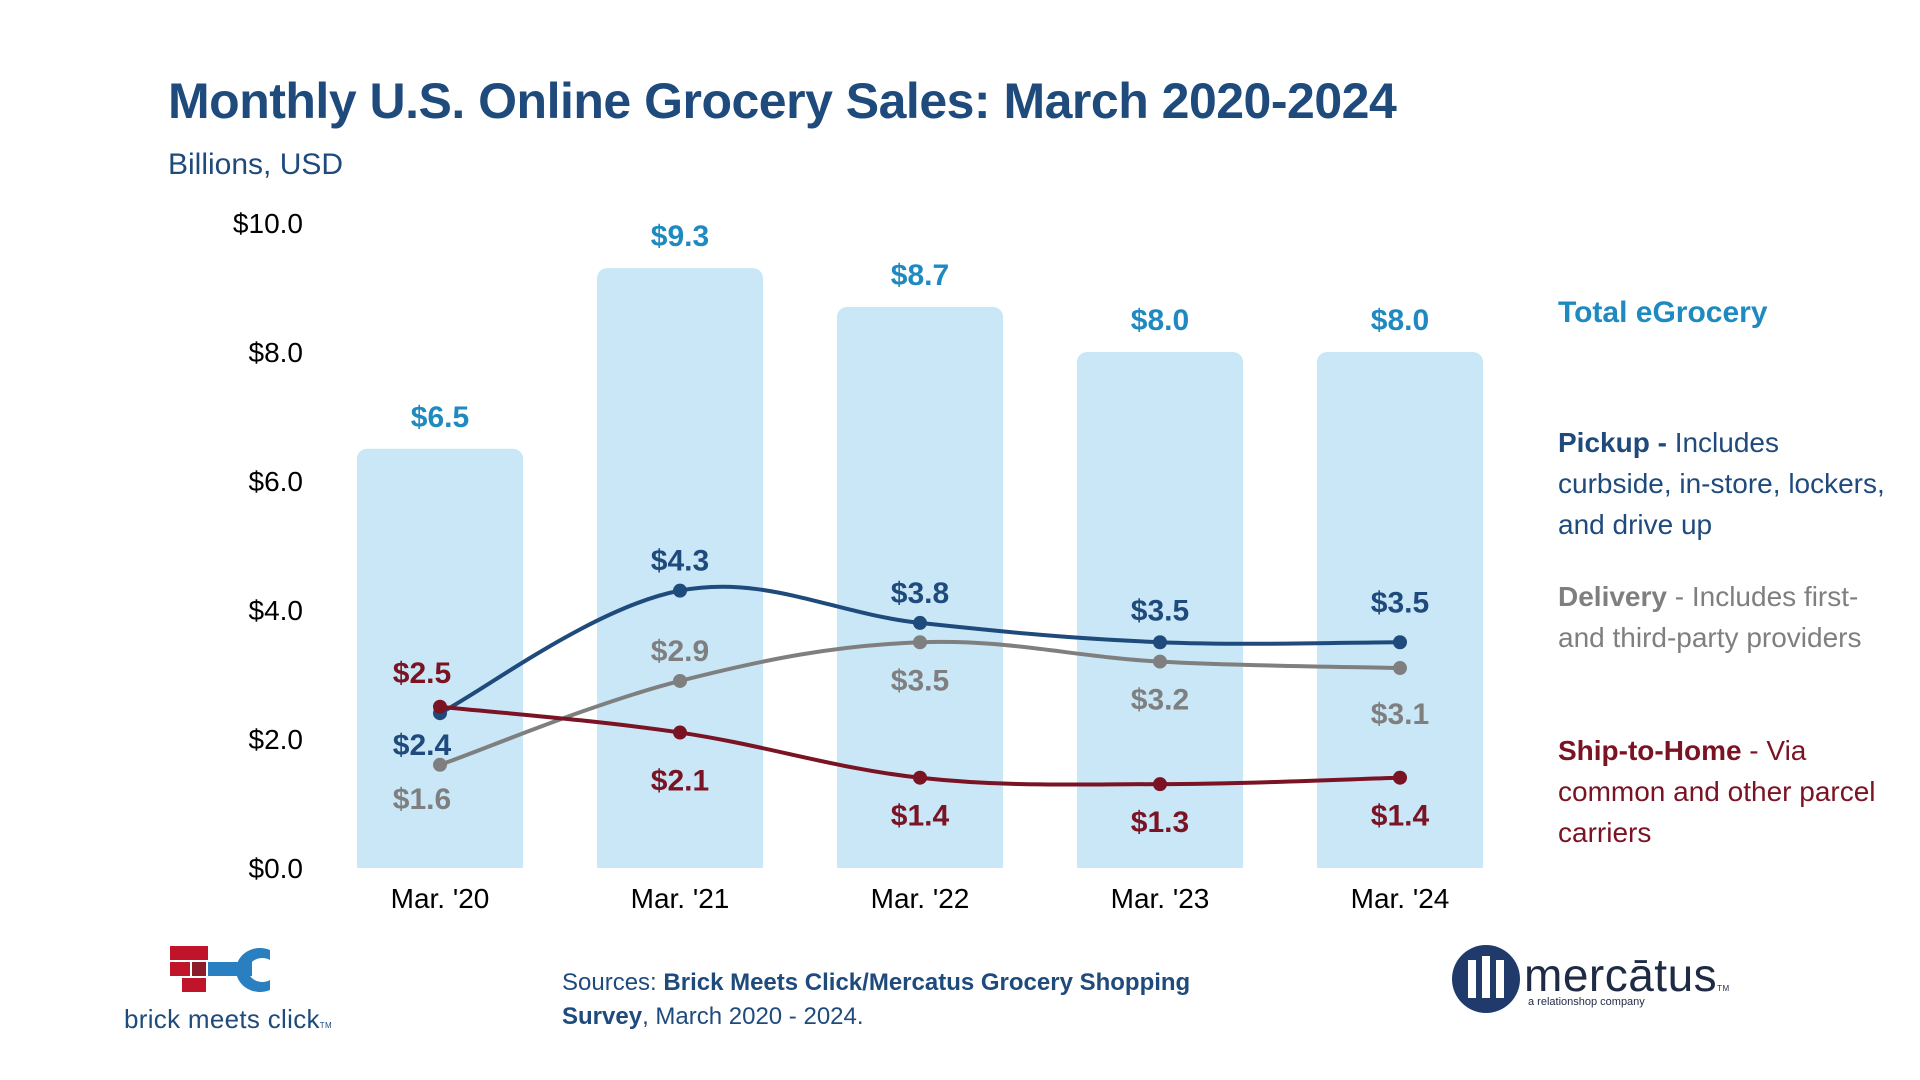 This screenshot has height=1080, width=1920. What do you see at coordinates (680, 781) in the screenshot?
I see `data-label-ship-to-home: $2.1` at bounding box center [680, 781].